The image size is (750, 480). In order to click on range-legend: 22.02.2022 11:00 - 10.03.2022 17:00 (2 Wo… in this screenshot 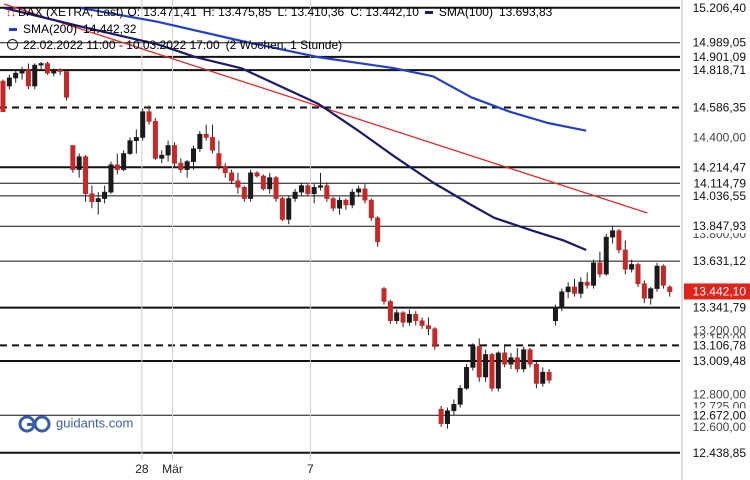, I will do `click(177, 45)`.